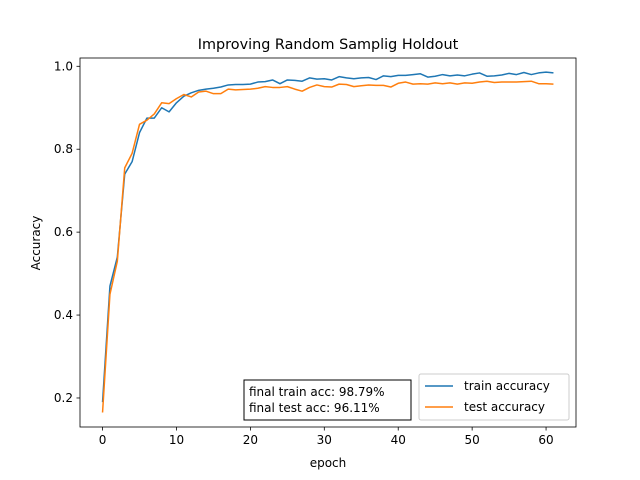 The width and height of the screenshot is (640, 480). Describe the element at coordinates (63, 66) in the screenshot. I see `y-tick-label: 1.0` at that location.